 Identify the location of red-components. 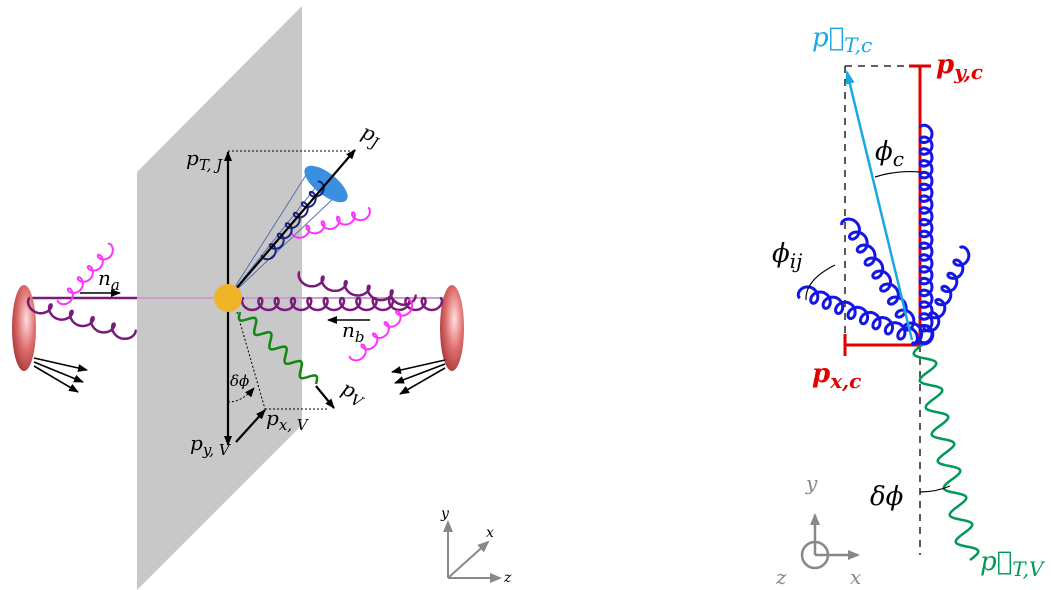
(887, 210).